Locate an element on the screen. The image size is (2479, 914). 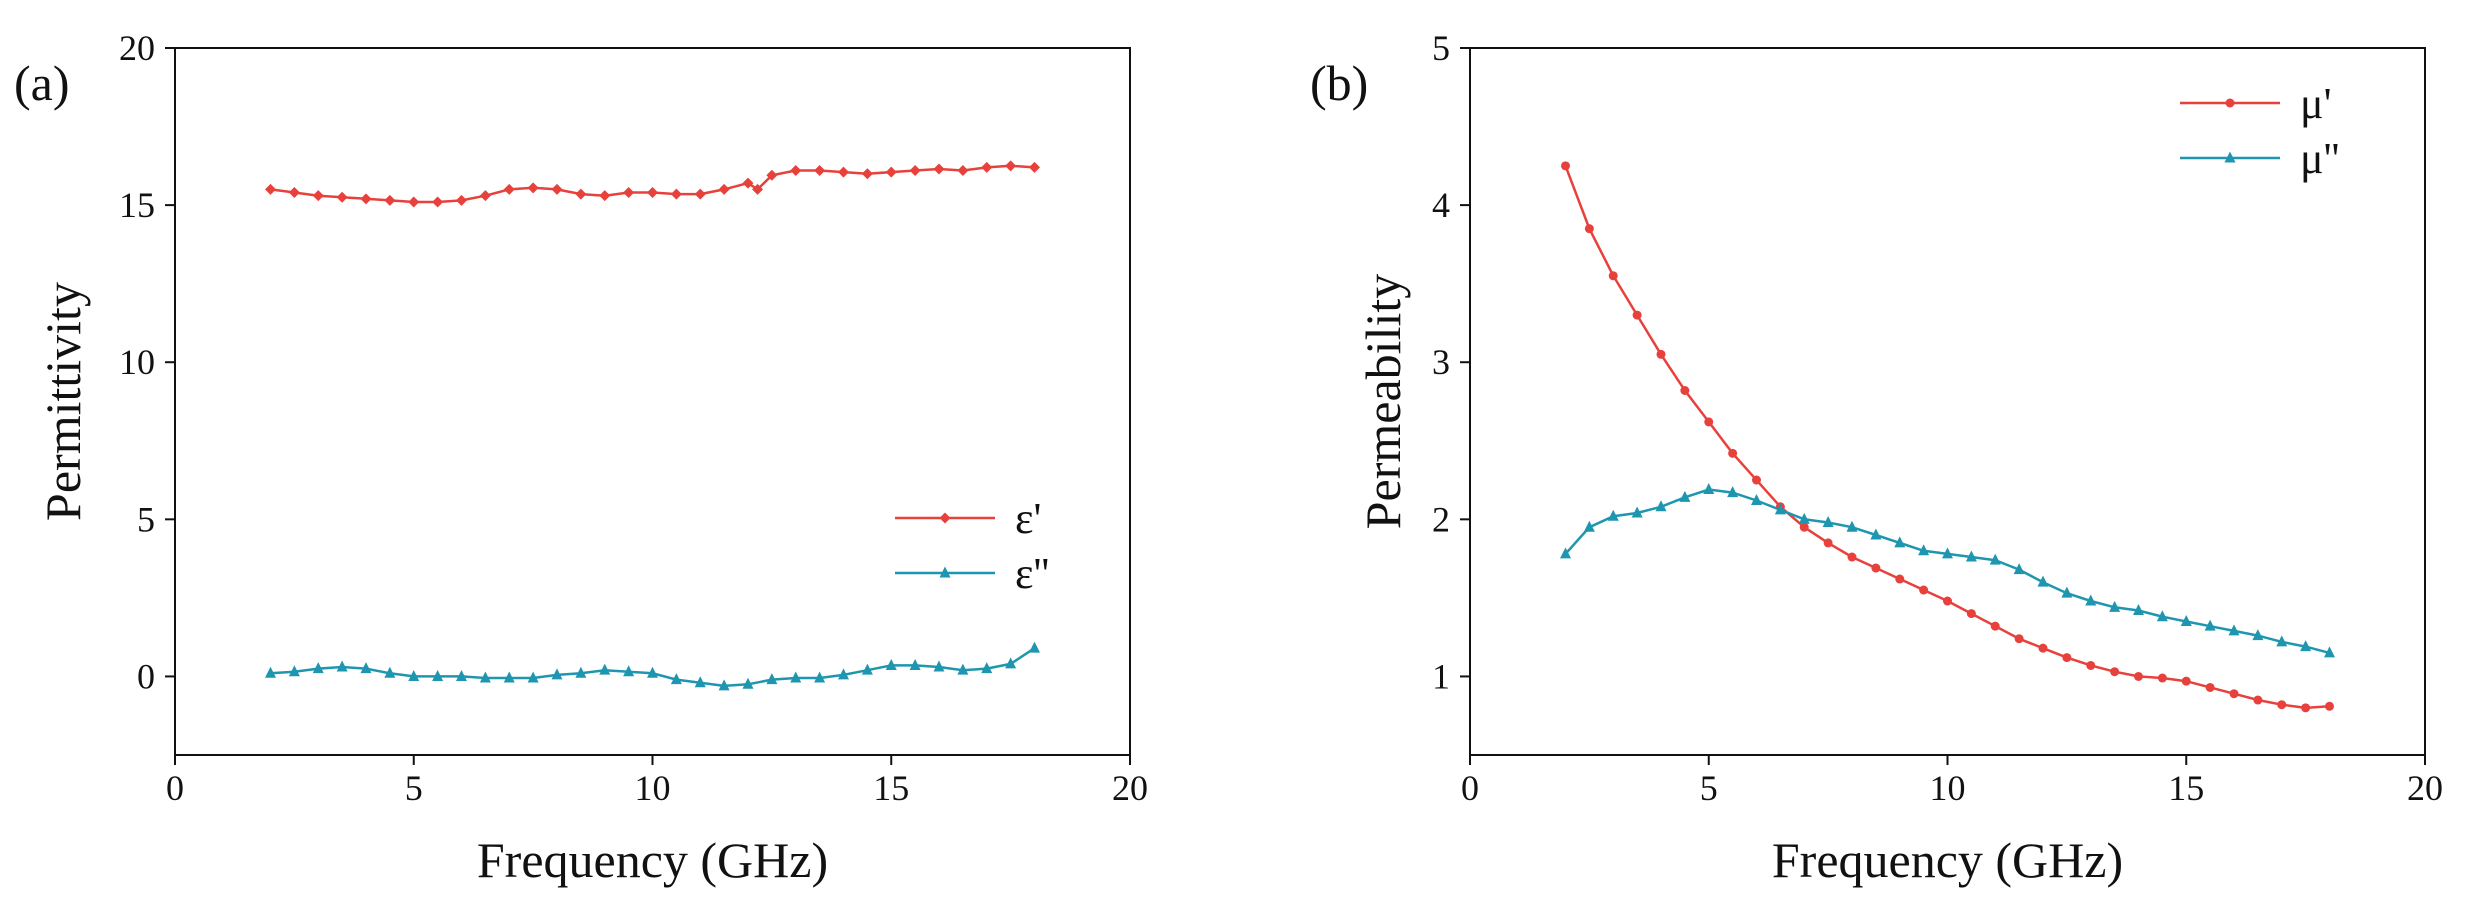
legend-item: ε'' is located at coordinates (972, 573).